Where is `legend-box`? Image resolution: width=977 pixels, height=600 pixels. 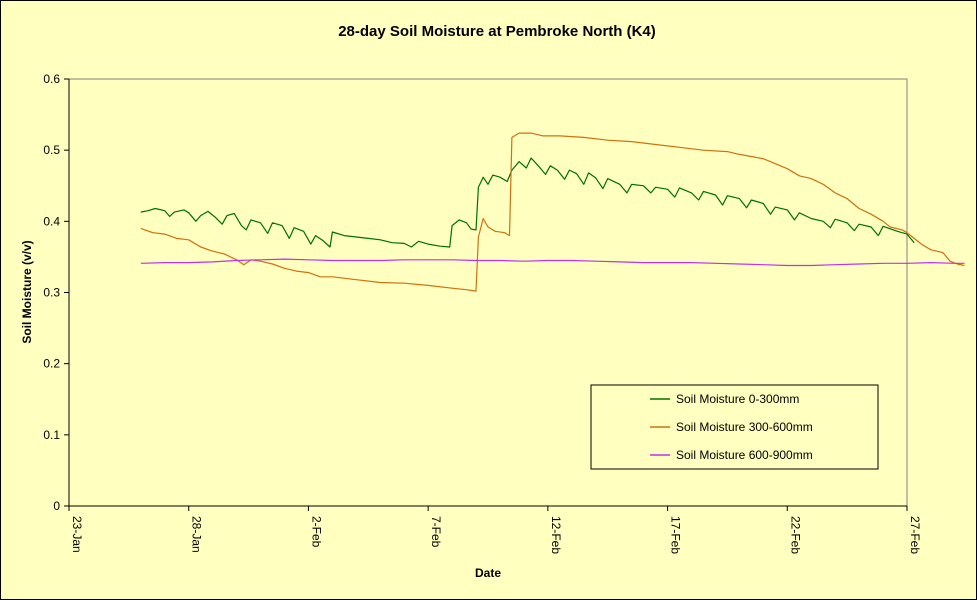
legend-box is located at coordinates (734, 427).